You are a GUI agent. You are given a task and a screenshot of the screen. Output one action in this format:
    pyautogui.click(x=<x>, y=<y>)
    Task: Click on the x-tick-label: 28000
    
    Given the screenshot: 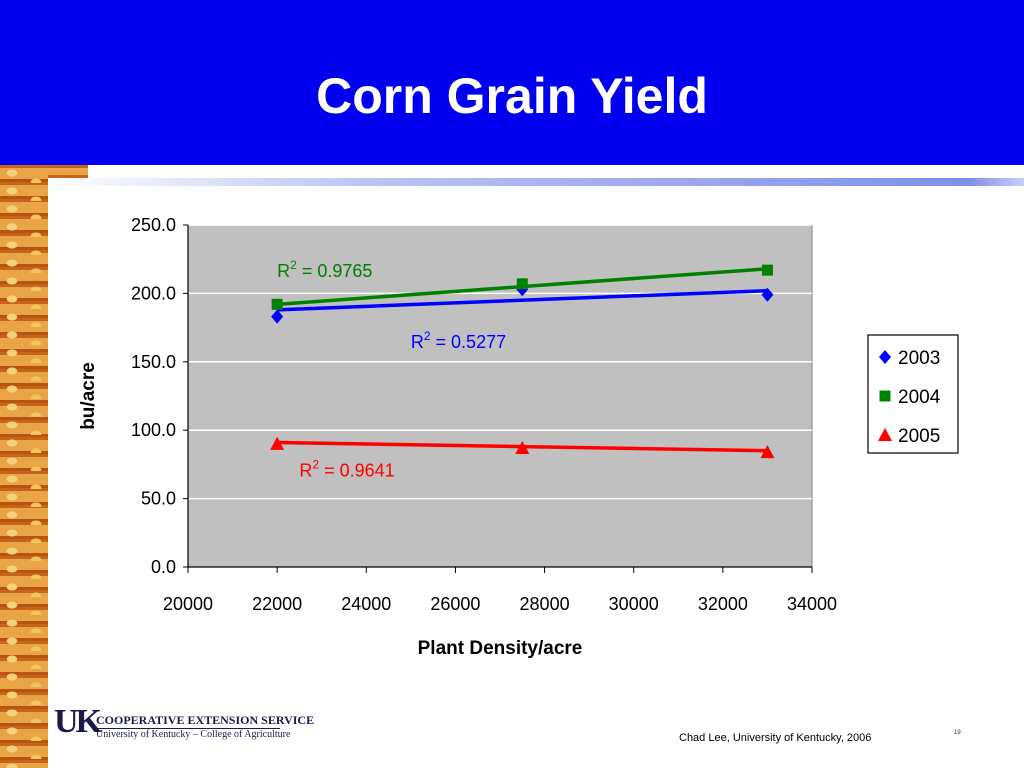 What is the action you would take?
    pyautogui.click(x=545, y=604)
    